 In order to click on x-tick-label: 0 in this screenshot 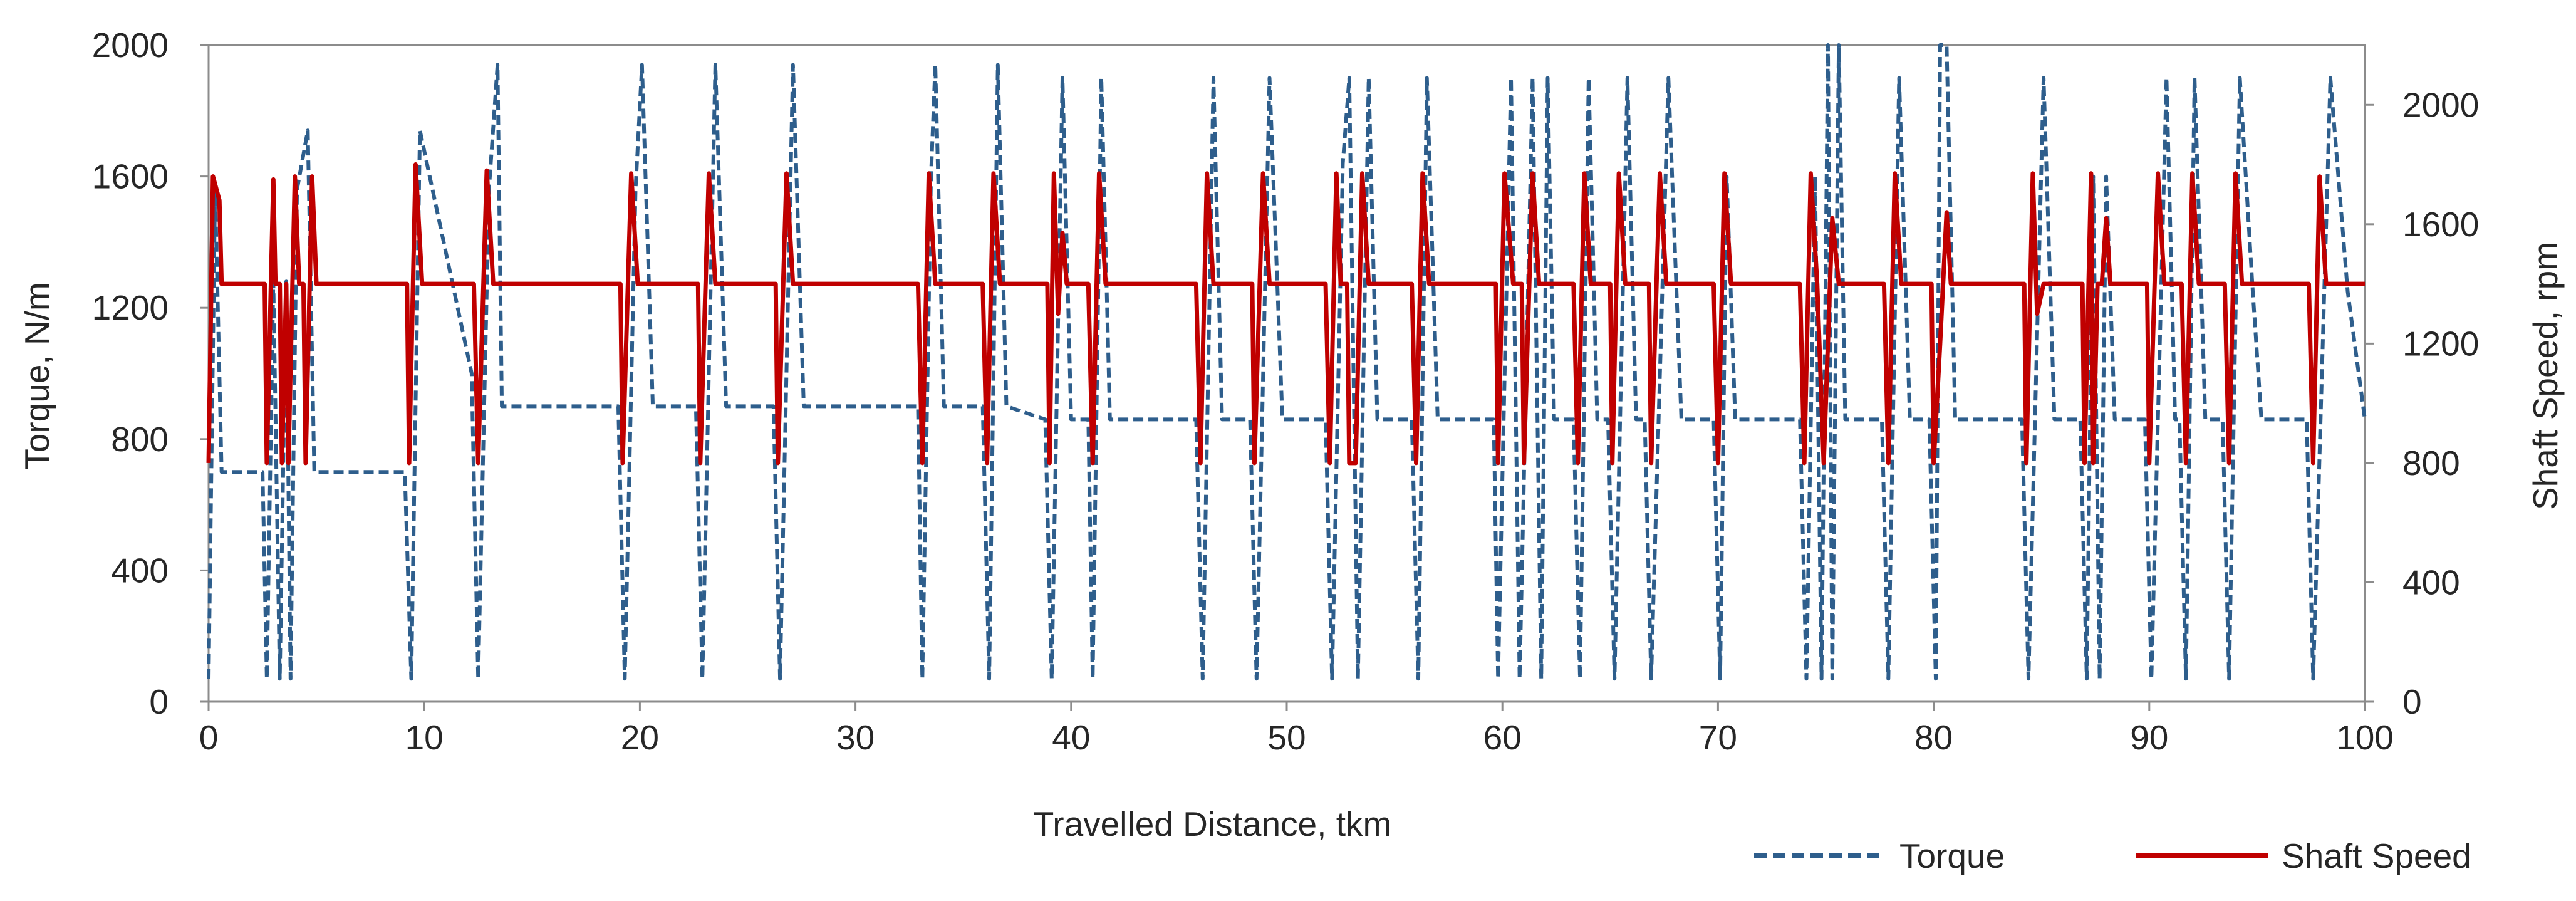, I will do `click(209, 737)`.